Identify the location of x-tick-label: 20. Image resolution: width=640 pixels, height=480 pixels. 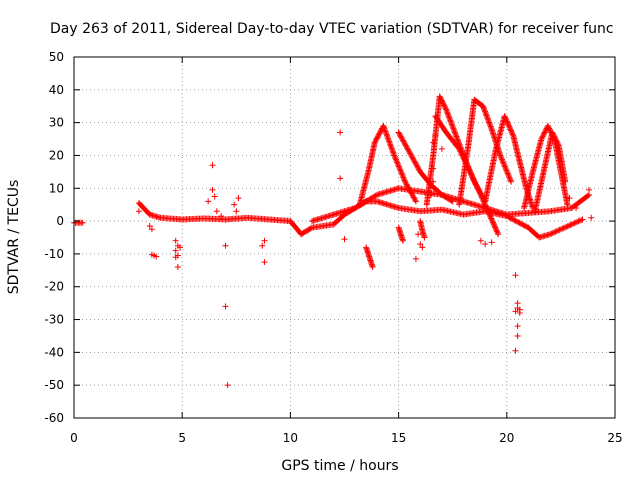
(506, 438).